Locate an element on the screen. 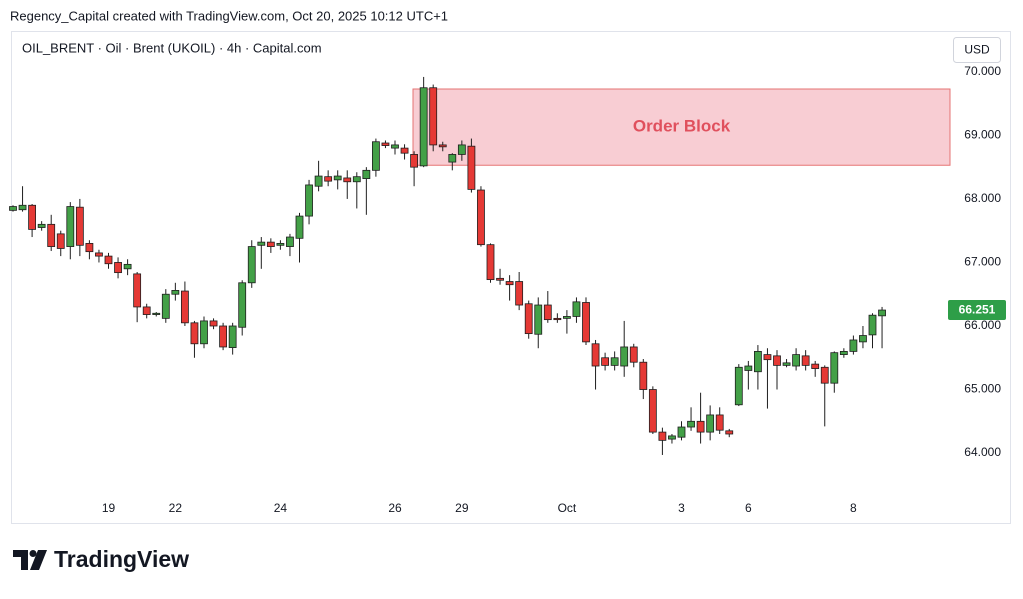 This screenshot has width=1023, height=599. currency-button is located at coordinates (977, 50).